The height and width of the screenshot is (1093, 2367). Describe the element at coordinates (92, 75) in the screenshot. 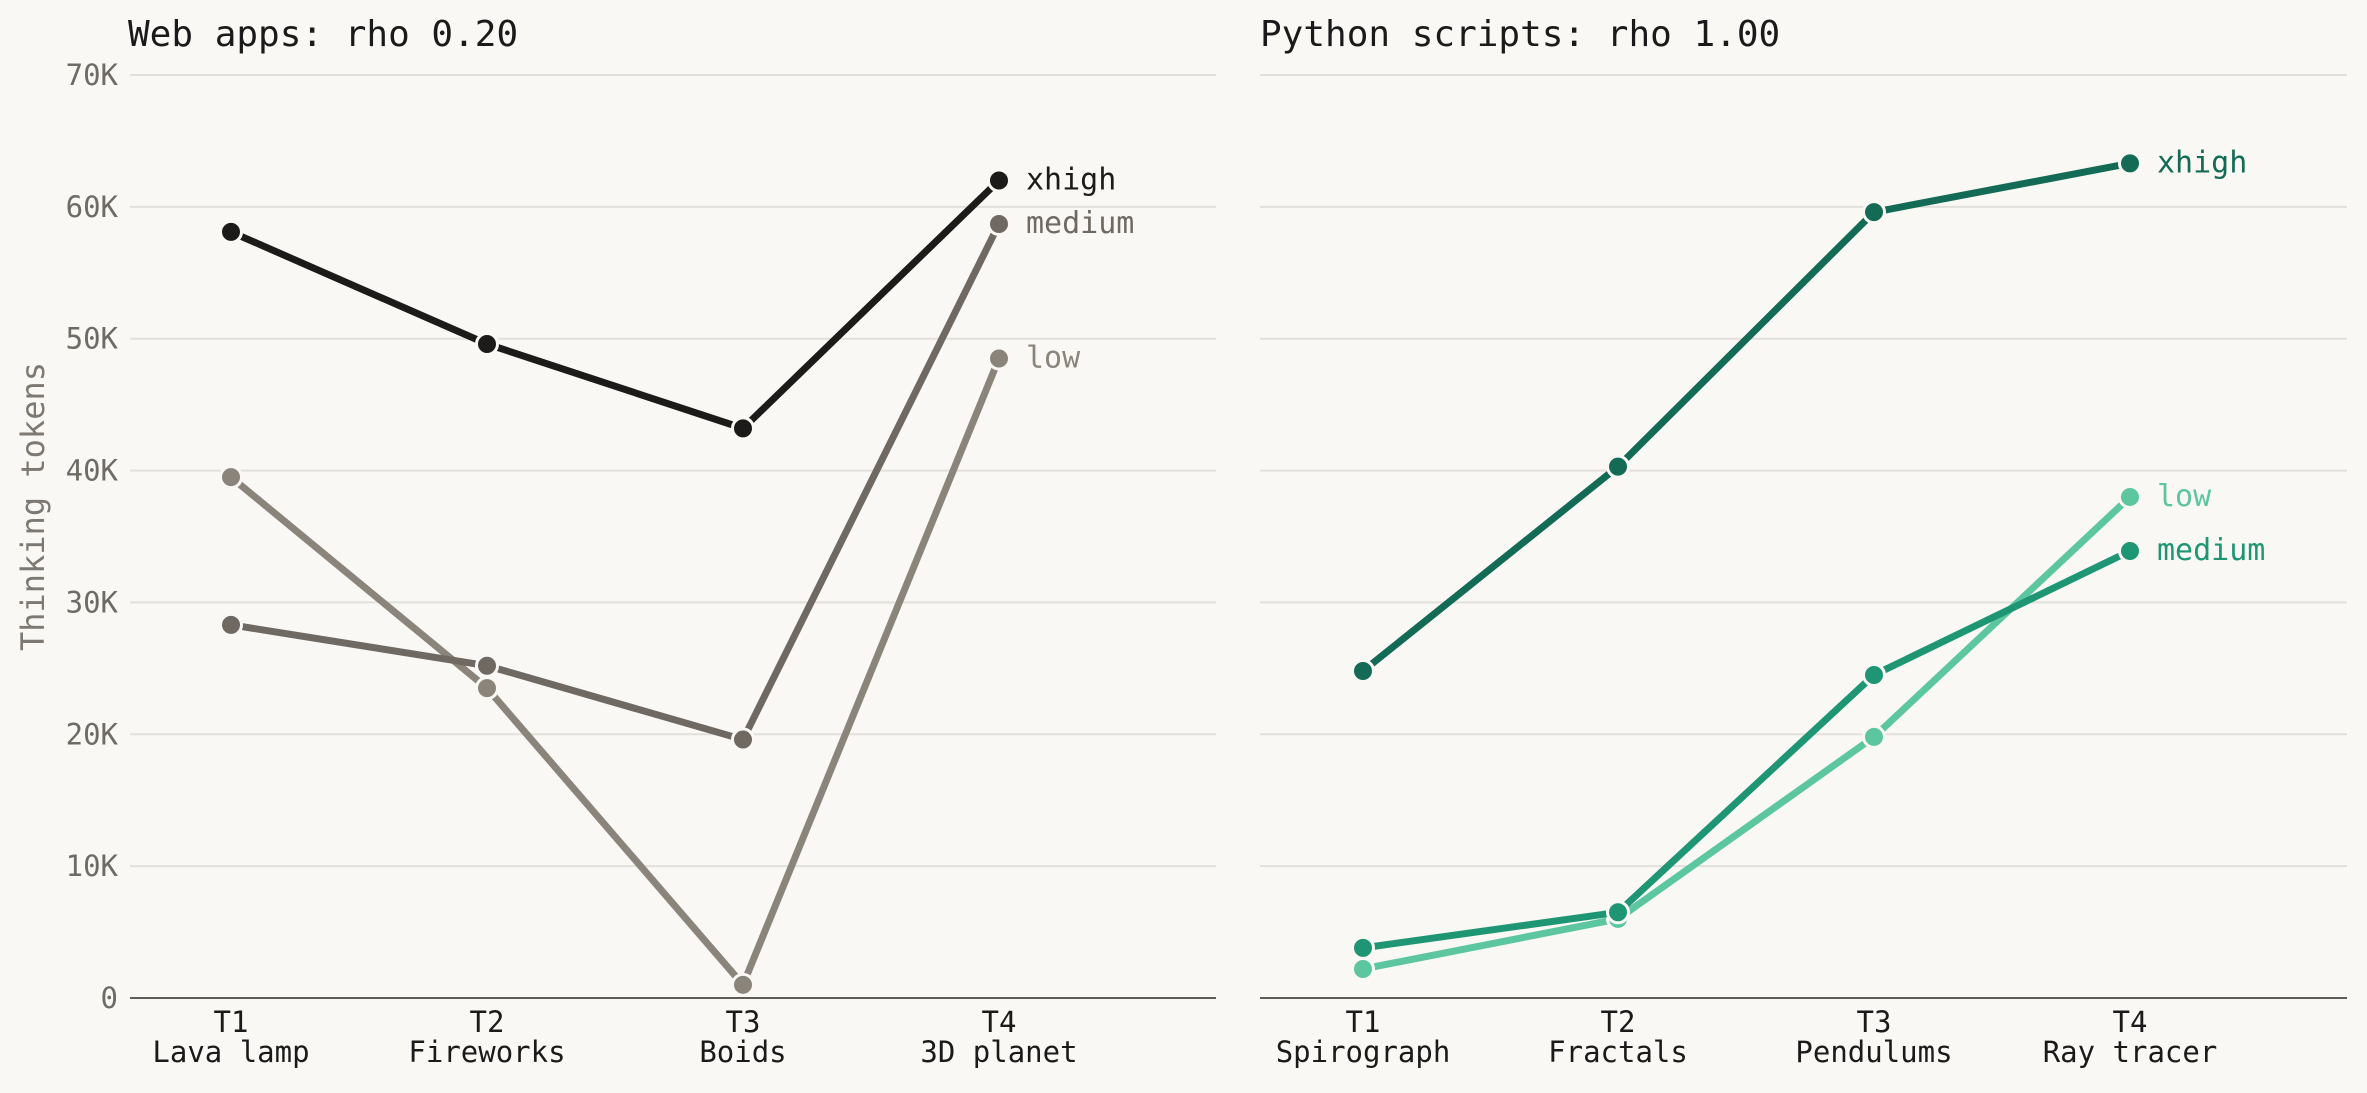

I see `y-tick-label: 70K` at that location.